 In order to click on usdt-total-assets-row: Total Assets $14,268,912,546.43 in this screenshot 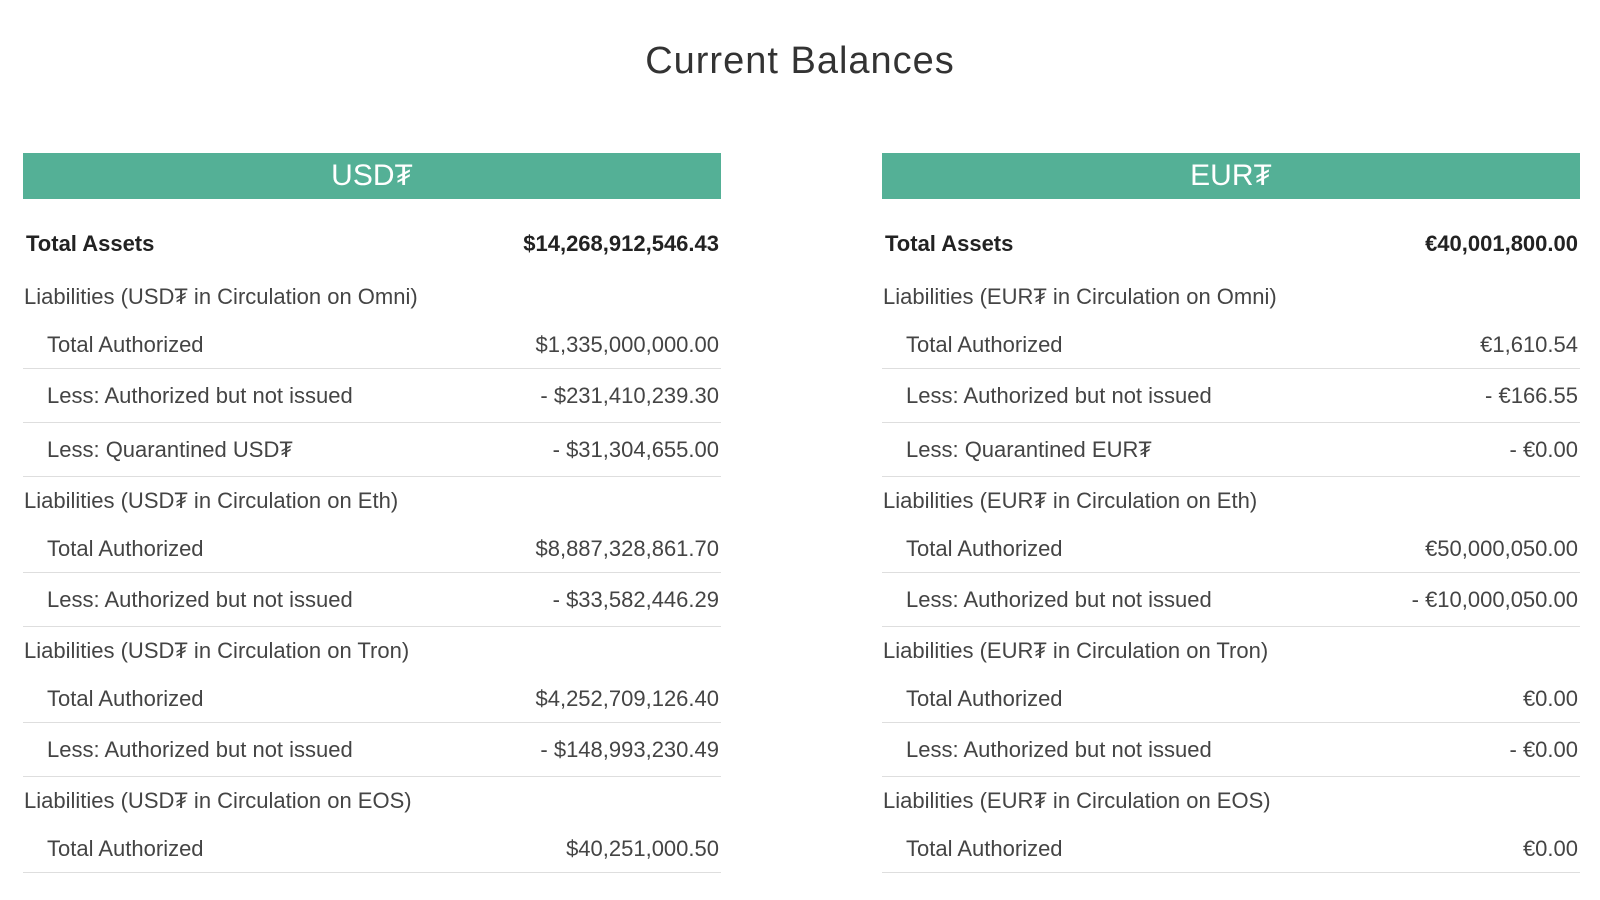, I will do `click(372, 244)`.